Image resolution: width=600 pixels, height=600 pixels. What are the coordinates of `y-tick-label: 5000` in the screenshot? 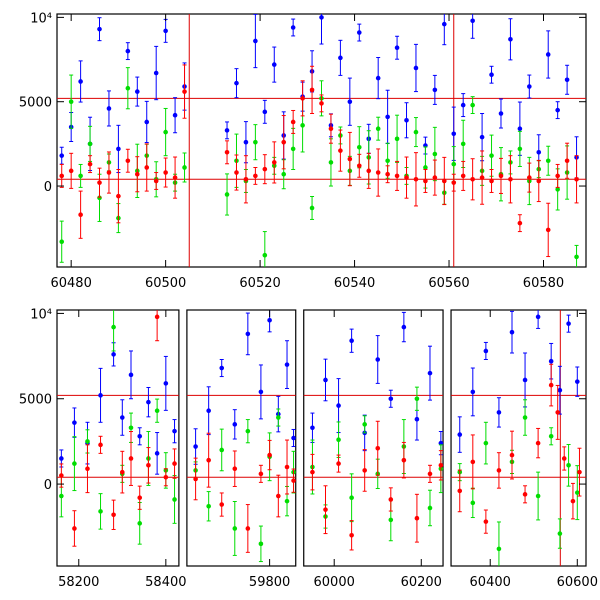 It's located at (35, 400).